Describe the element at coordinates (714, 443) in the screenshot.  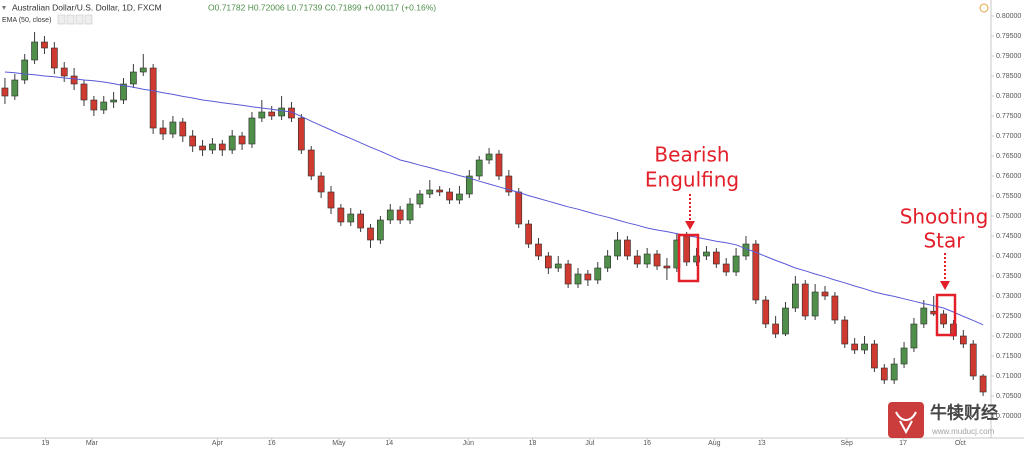
I see `x-tick-label: Aug` at that location.